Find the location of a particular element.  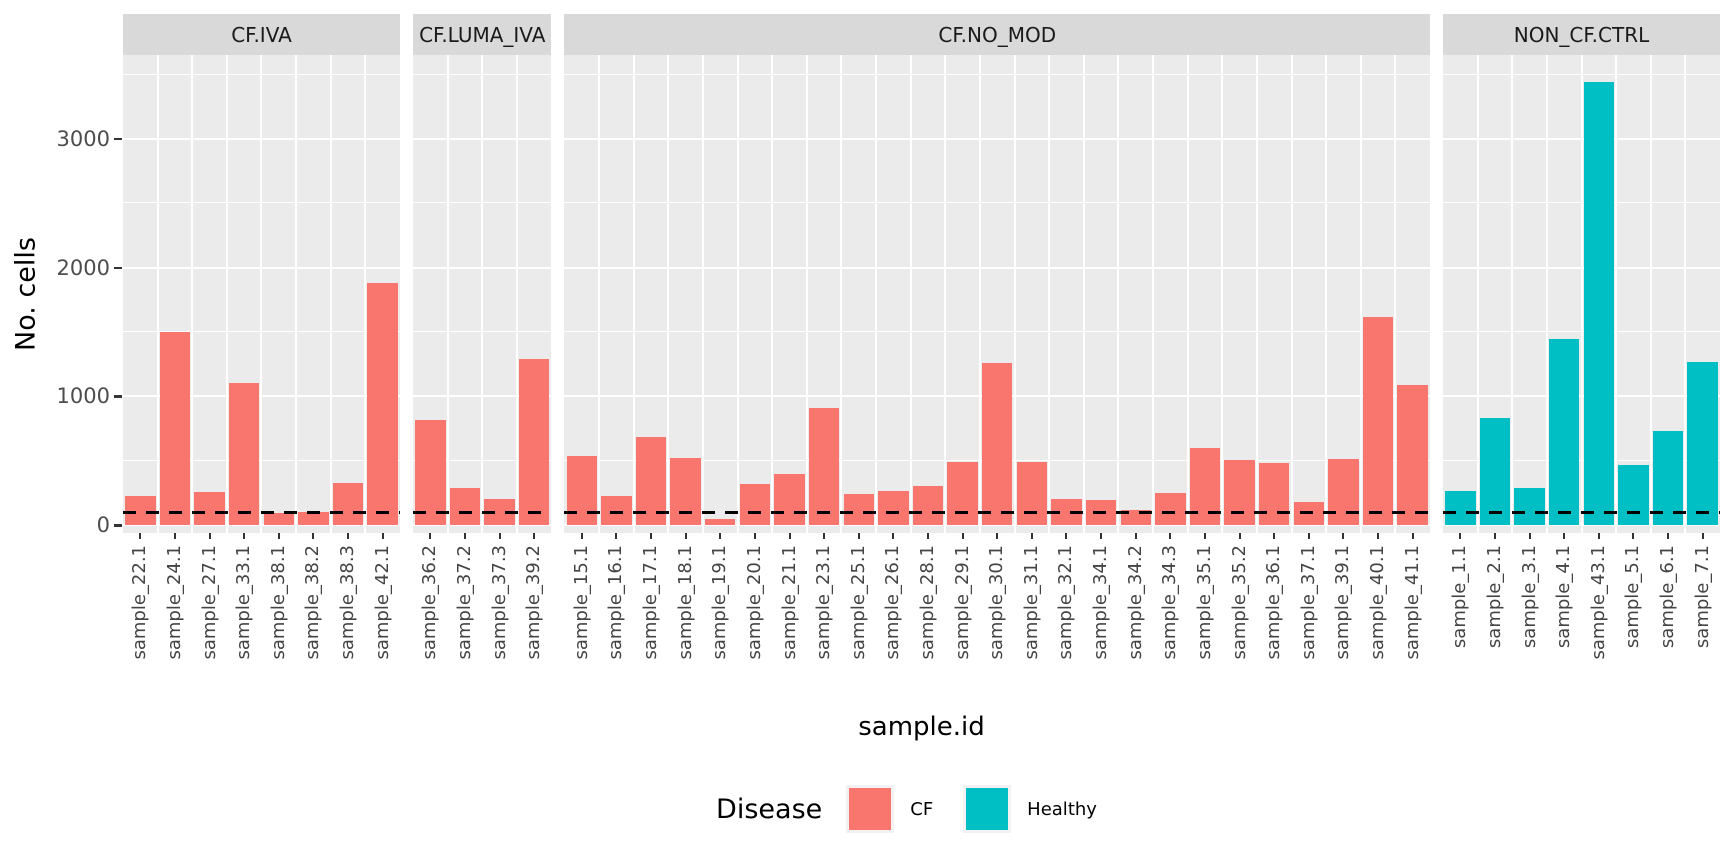

x-tick-label: sample_7.1 is located at coordinates (1702, 597).